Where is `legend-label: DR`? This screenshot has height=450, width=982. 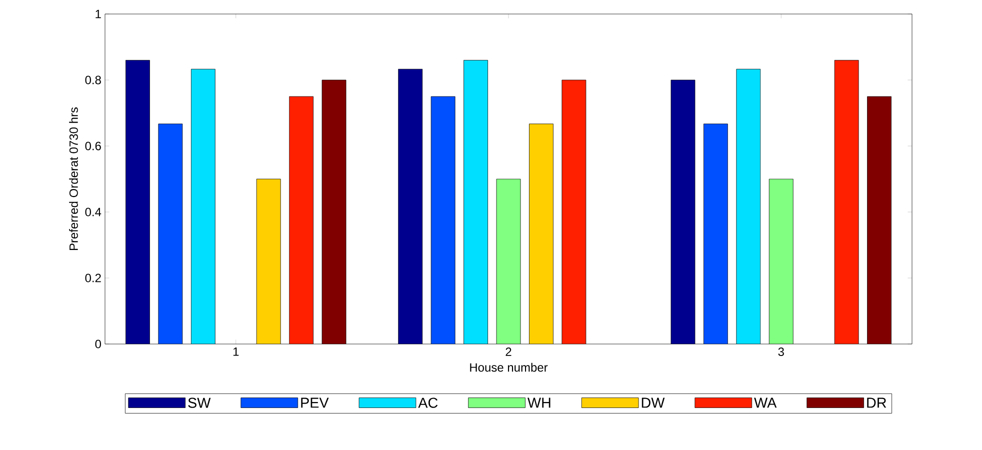
legend-label: DR is located at coordinates (876, 403).